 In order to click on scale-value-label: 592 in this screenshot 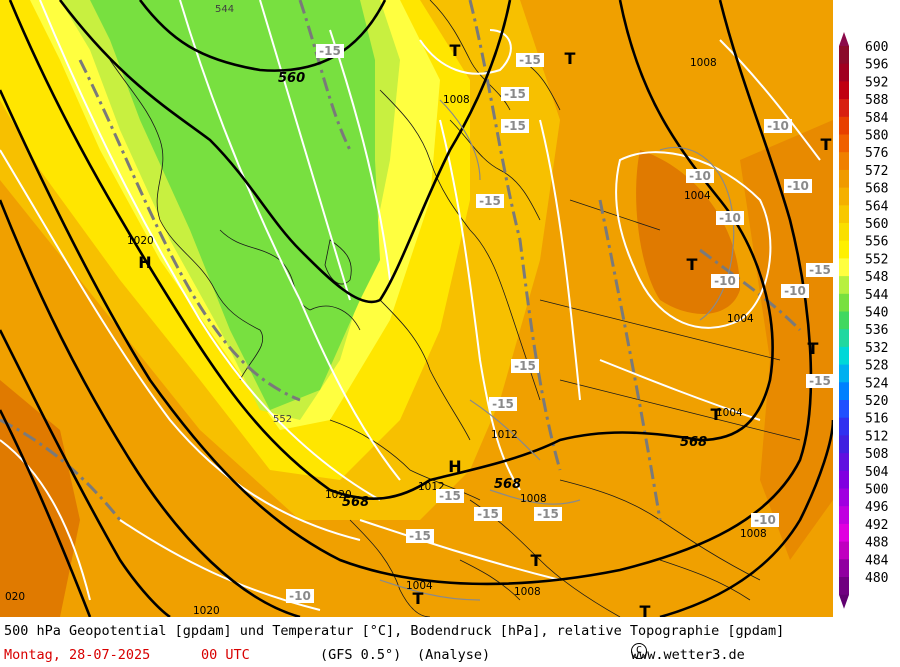, I will do `click(876, 82)`.